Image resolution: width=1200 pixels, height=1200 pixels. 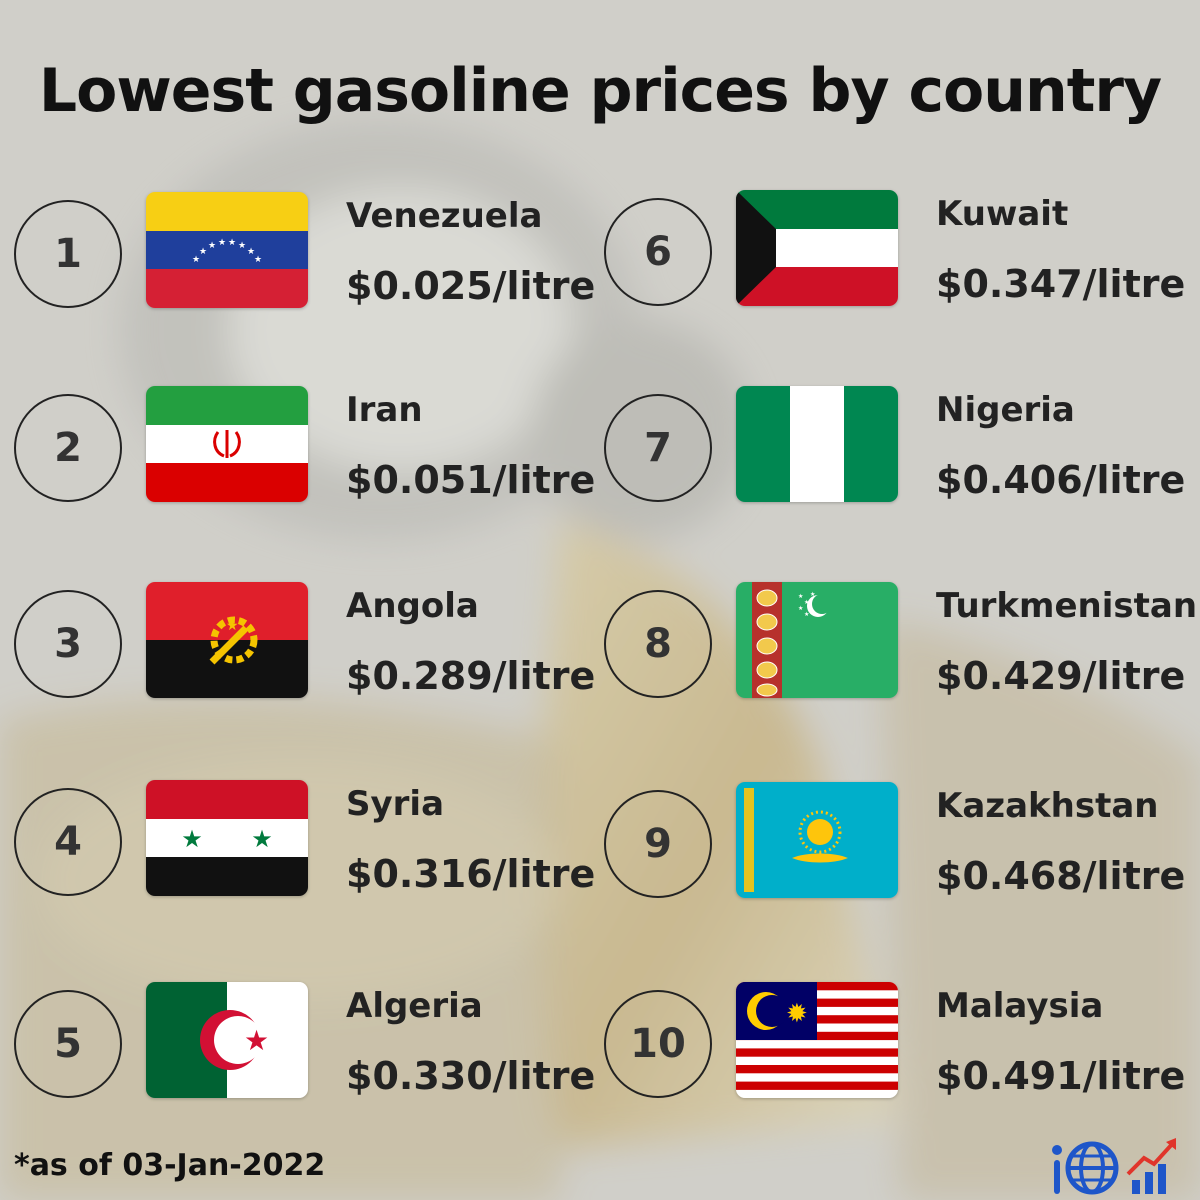 What do you see at coordinates (309, 1047) in the screenshot?
I see `list-item: 5 ★ Algeria $0.330/litre` at bounding box center [309, 1047].